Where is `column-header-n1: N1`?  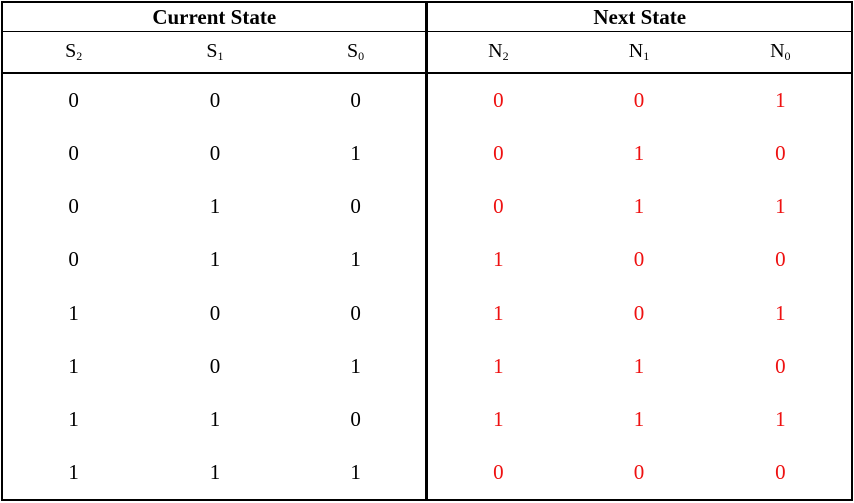 column-header-n1: N1 is located at coordinates (639, 52).